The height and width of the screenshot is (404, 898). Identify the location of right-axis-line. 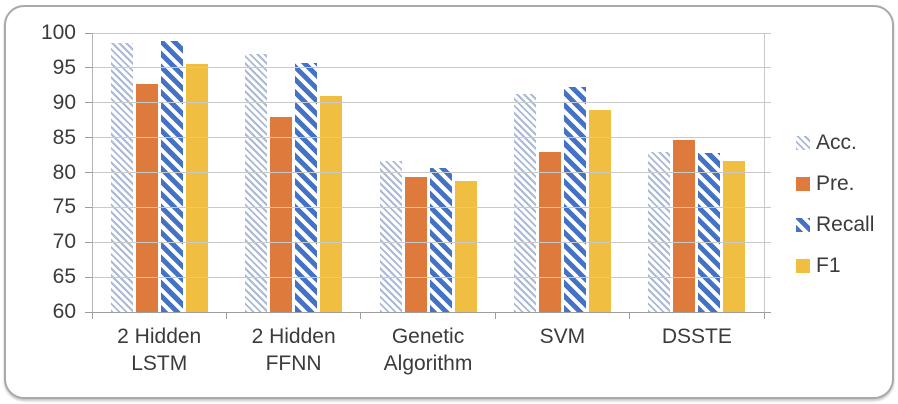
(764, 173).